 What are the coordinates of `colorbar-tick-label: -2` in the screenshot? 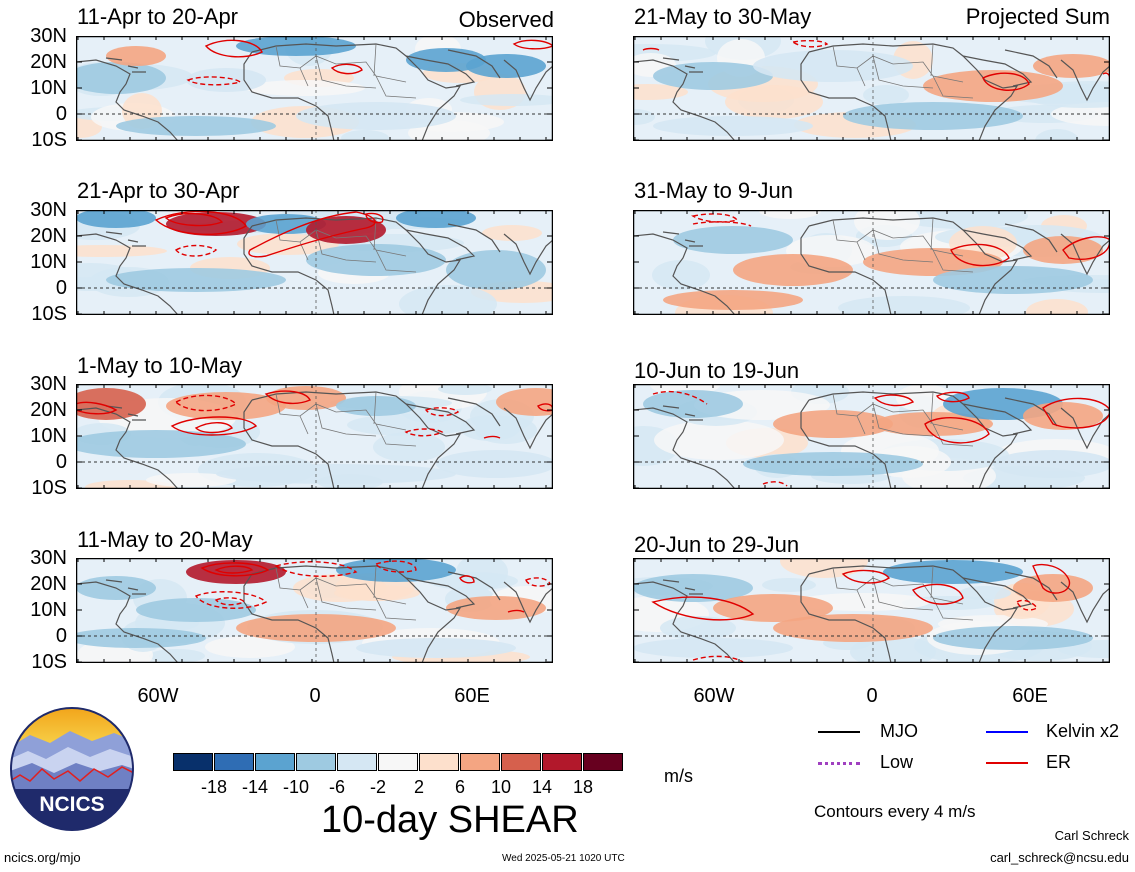 It's located at (377, 787).